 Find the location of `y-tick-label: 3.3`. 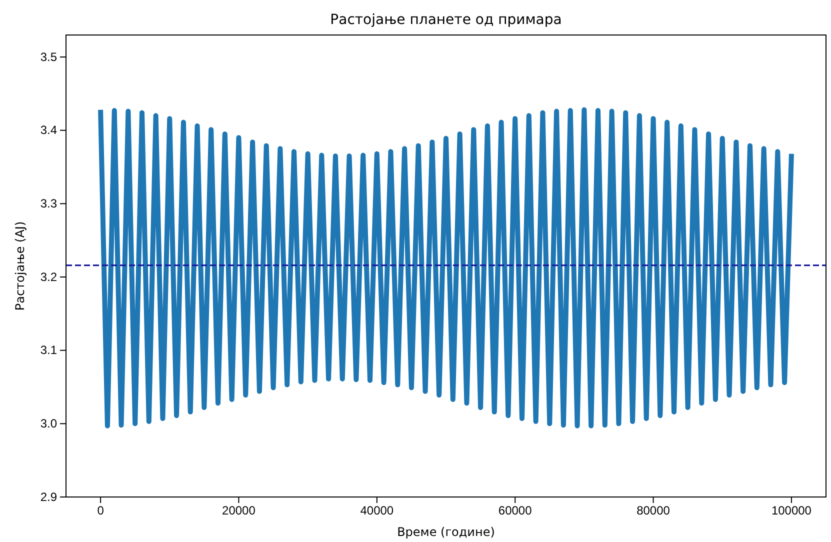

y-tick-label: 3.3 is located at coordinates (49, 203).